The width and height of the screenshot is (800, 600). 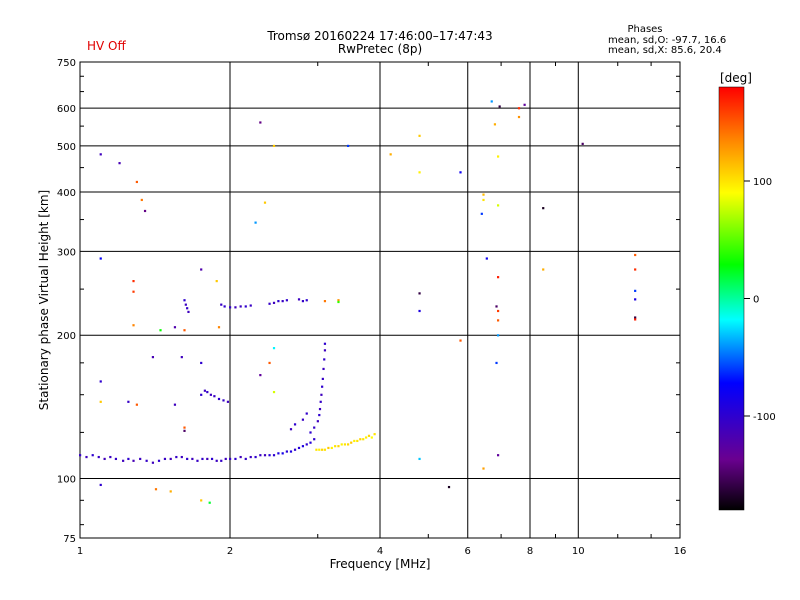 I want to click on colorbar-unit-label: [deg], so click(x=736, y=78).